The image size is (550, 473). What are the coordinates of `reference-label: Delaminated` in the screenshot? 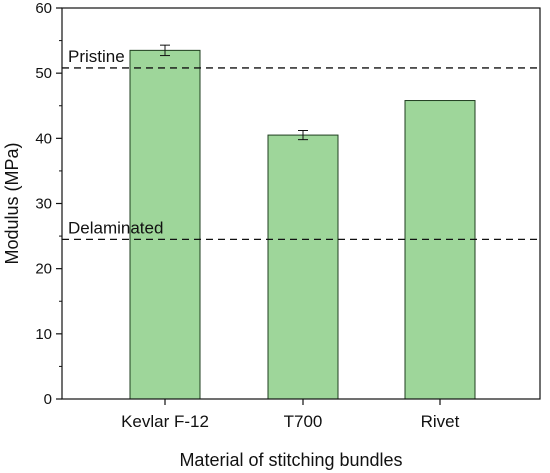 It's located at (115, 227).